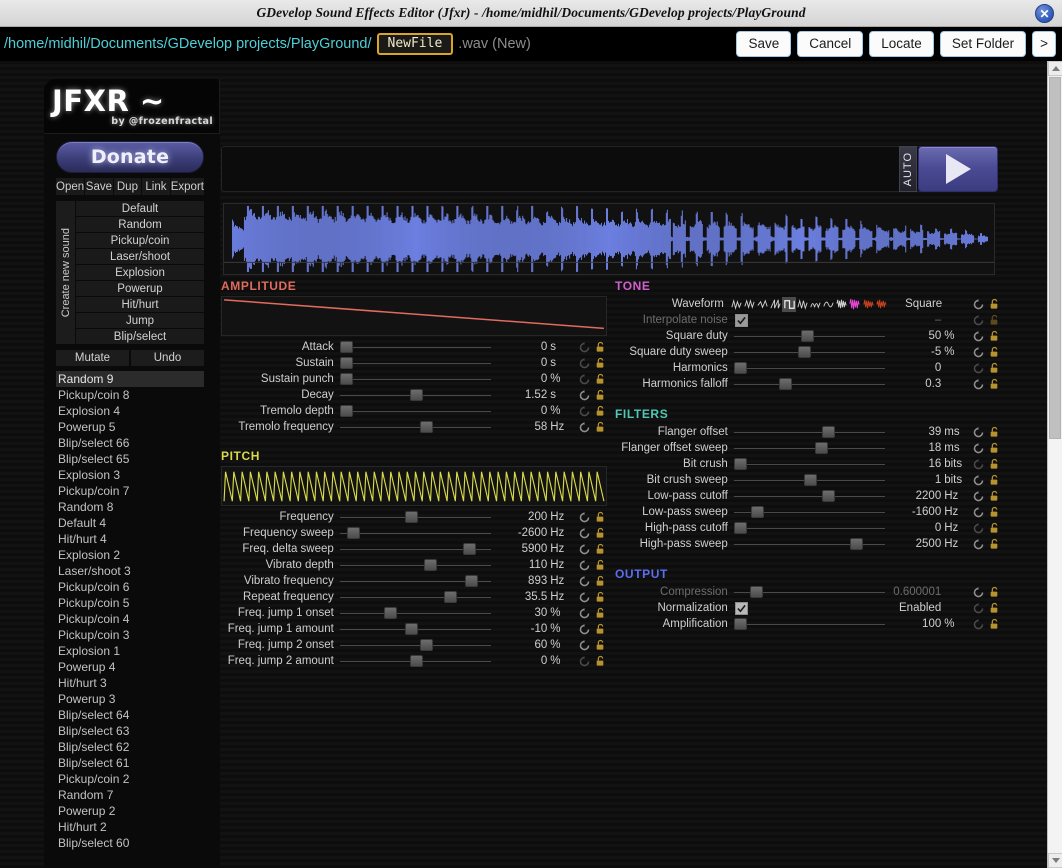  I want to click on slider-sustain, so click(415, 363).